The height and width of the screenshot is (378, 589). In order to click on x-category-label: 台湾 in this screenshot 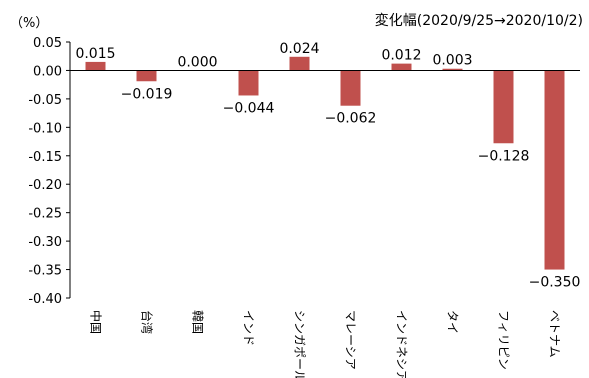, I will do `click(147, 322)`.